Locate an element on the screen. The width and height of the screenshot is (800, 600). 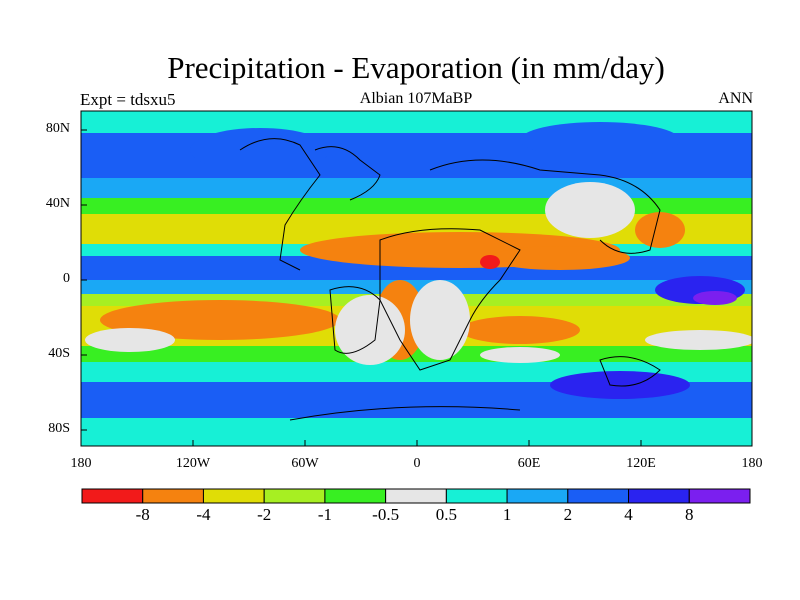
land-indian is located at coordinates (520, 355).